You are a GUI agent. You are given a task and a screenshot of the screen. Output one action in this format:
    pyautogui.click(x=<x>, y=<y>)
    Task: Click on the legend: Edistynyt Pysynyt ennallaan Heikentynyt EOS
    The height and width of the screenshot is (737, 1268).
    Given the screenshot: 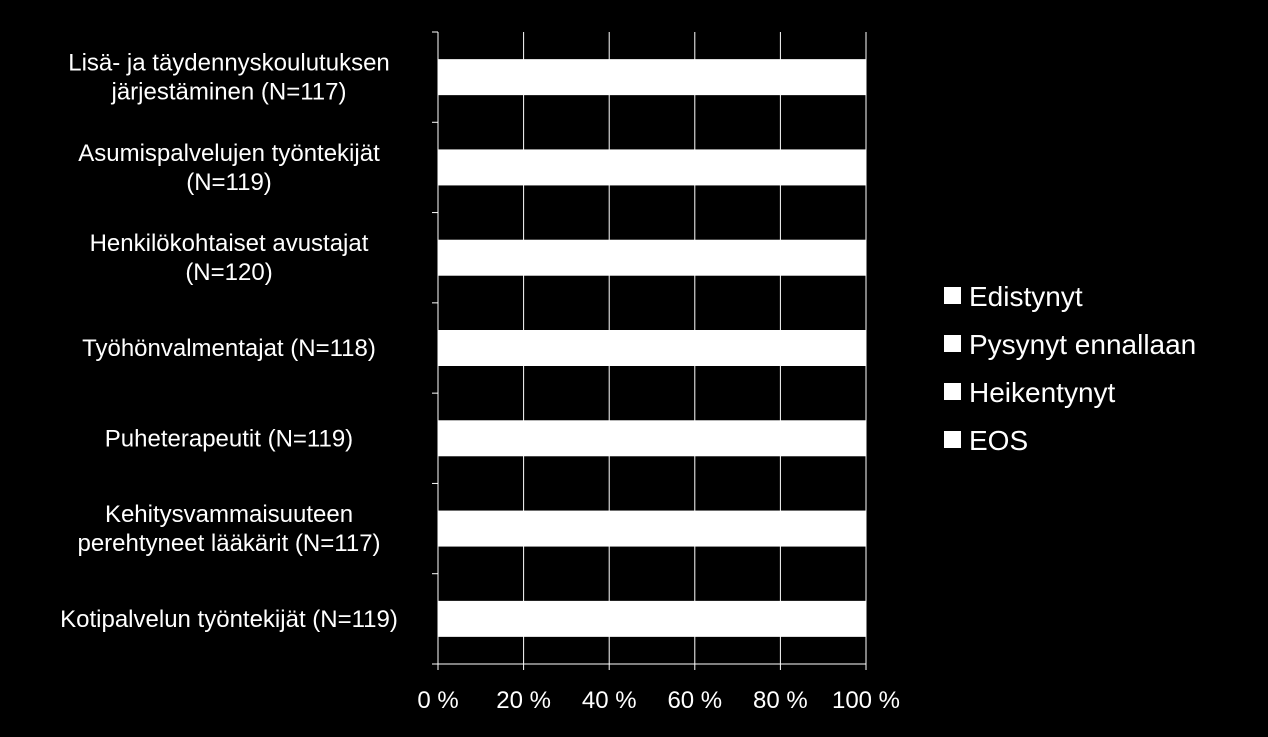 What is the action you would take?
    pyautogui.click(x=1070, y=368)
    